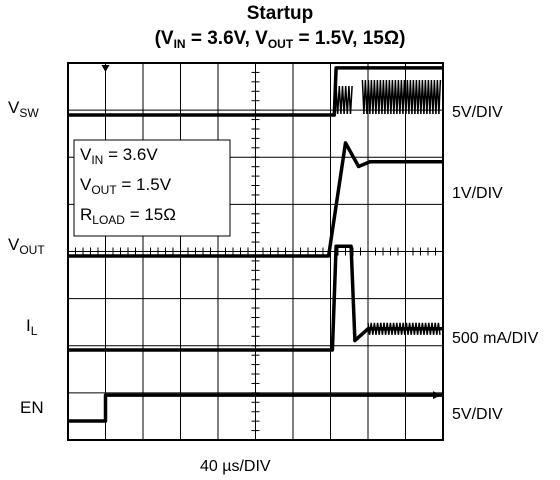 This screenshot has width=560, height=480. What do you see at coordinates (32, 327) in the screenshot?
I see `channel-label-il: IL` at bounding box center [32, 327].